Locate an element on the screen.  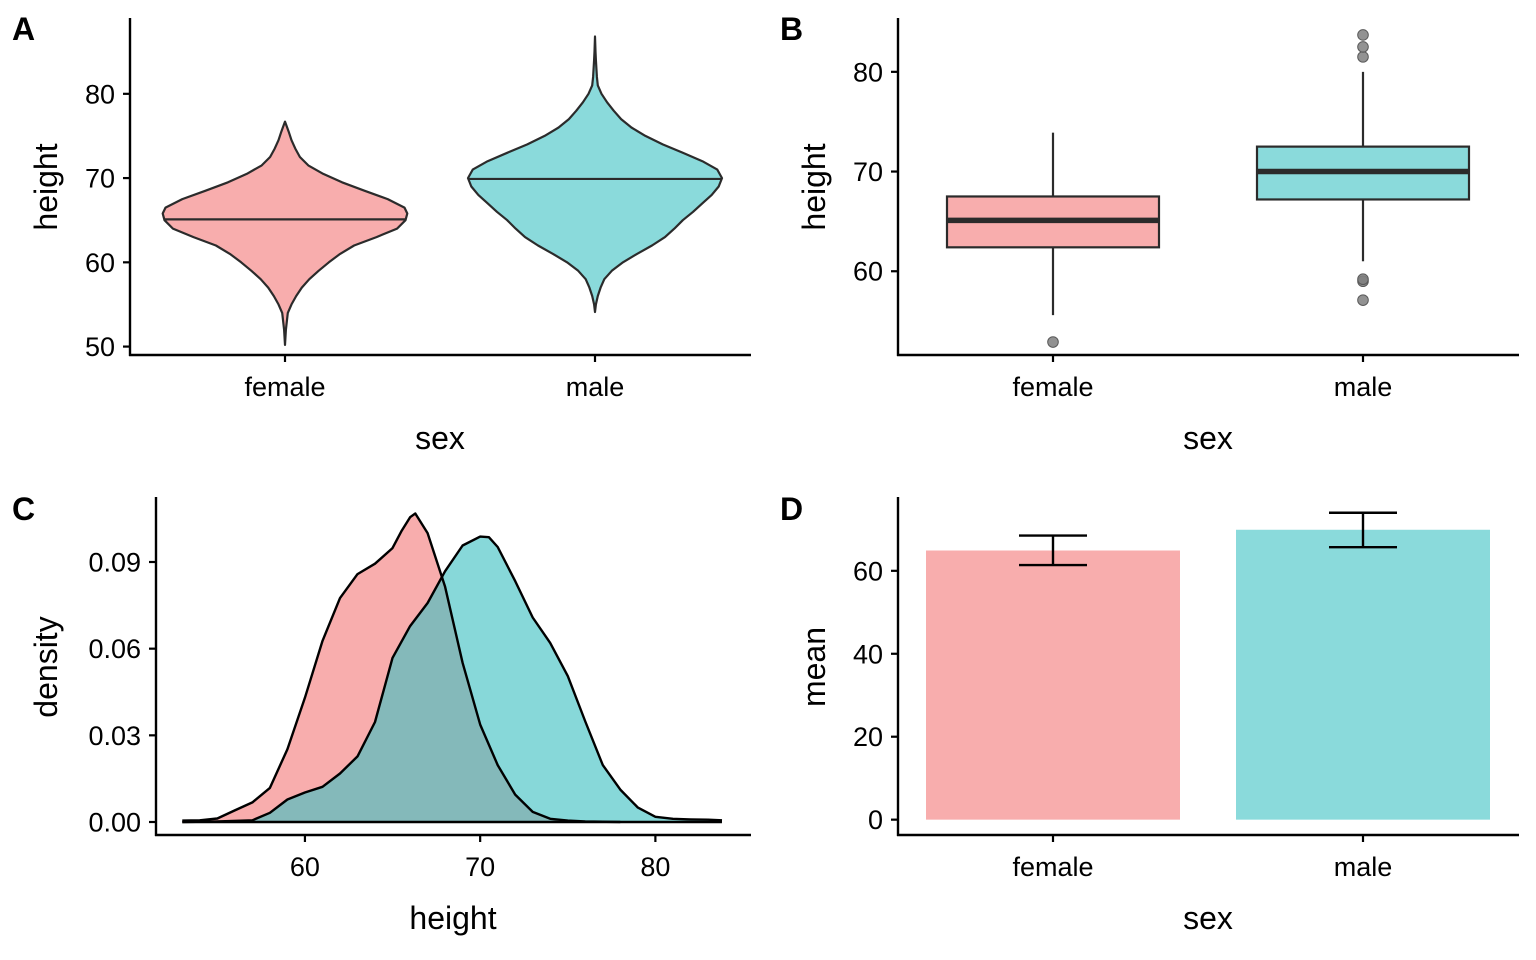
y-ticks: 60 70 80 is located at coordinates (875, 172).